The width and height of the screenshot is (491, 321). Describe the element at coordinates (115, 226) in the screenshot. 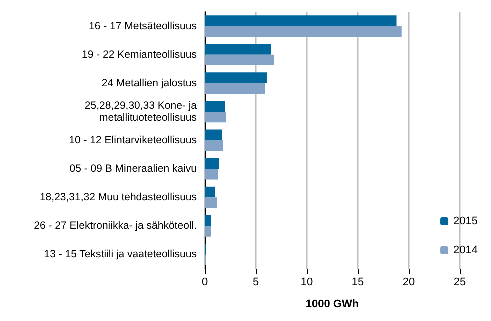

I see `y-tick-label: 26 - 27 Elektroniikka- ja sähköteoll.` at that location.